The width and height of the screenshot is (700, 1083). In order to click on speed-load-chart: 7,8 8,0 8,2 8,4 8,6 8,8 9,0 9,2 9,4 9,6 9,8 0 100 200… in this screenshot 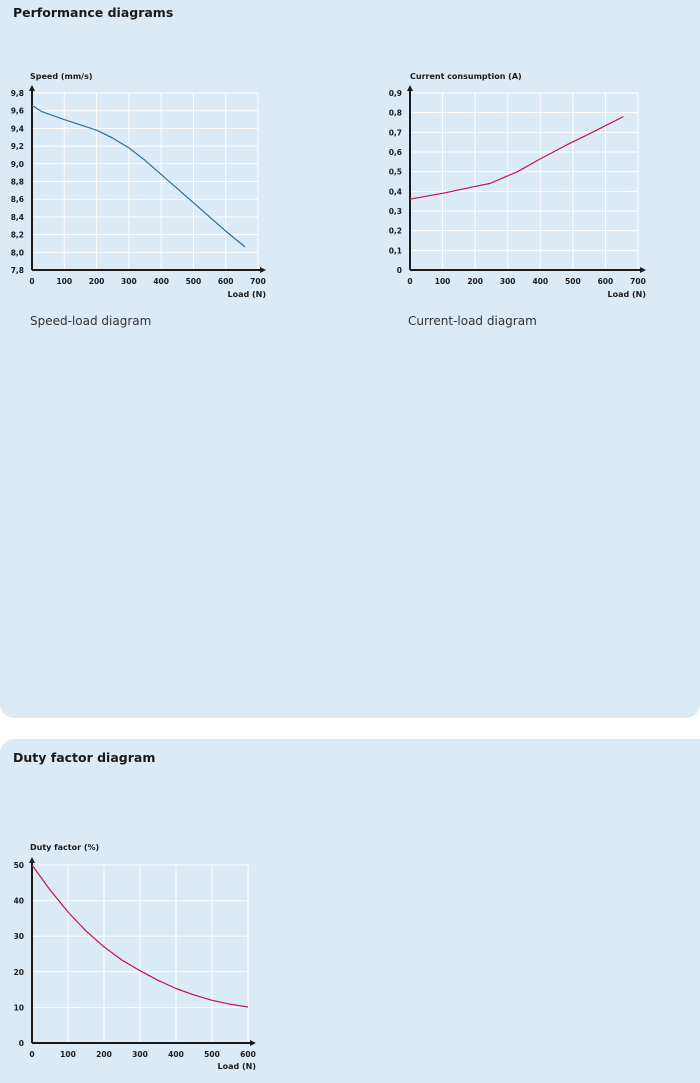, I will do `click(138, 185)`.